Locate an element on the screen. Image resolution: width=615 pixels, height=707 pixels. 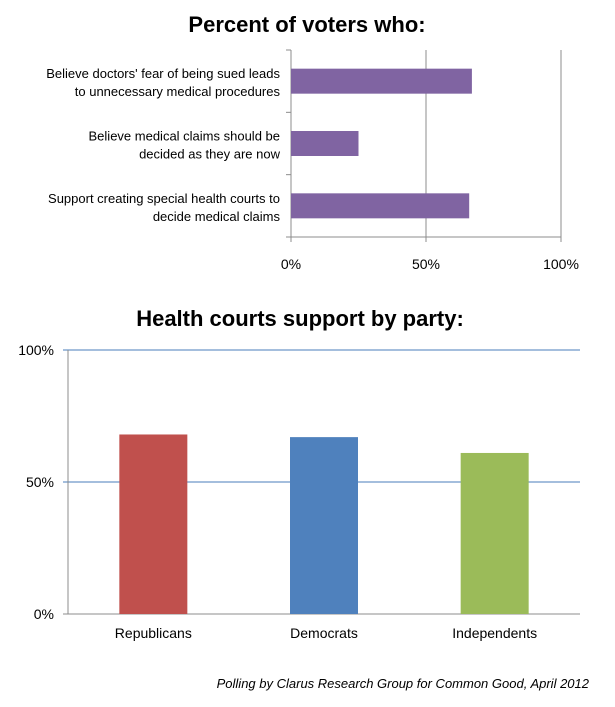
chart2-ytick-label: 50% is located at coordinates (40, 482).